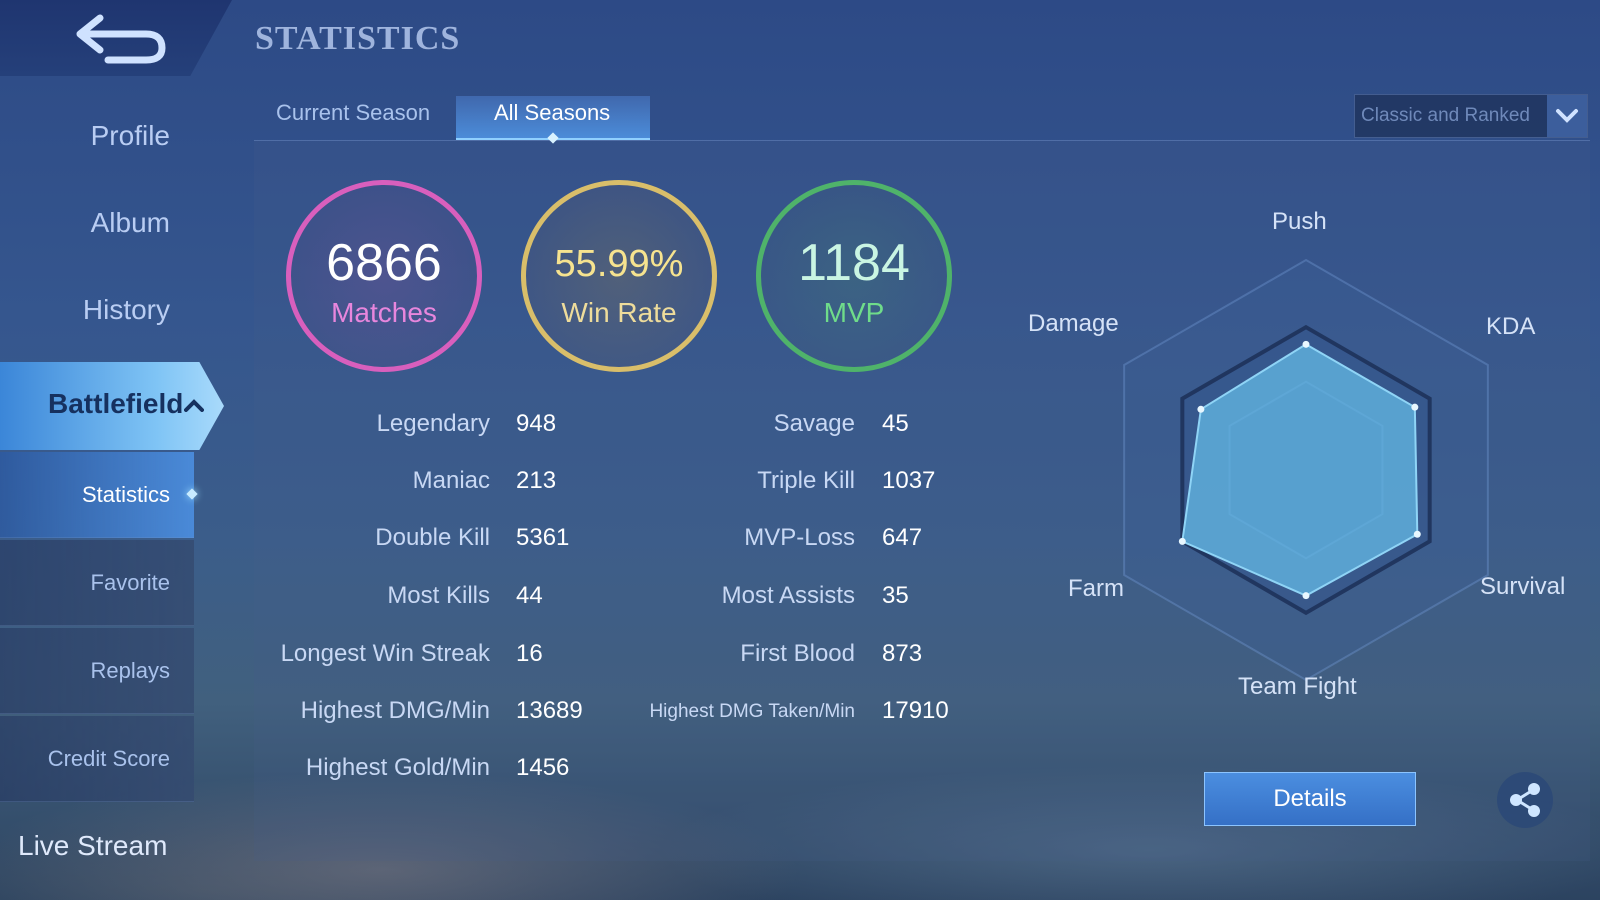  What do you see at coordinates (451, 480) in the screenshot?
I see `stat-label-maniac: Maniac` at bounding box center [451, 480].